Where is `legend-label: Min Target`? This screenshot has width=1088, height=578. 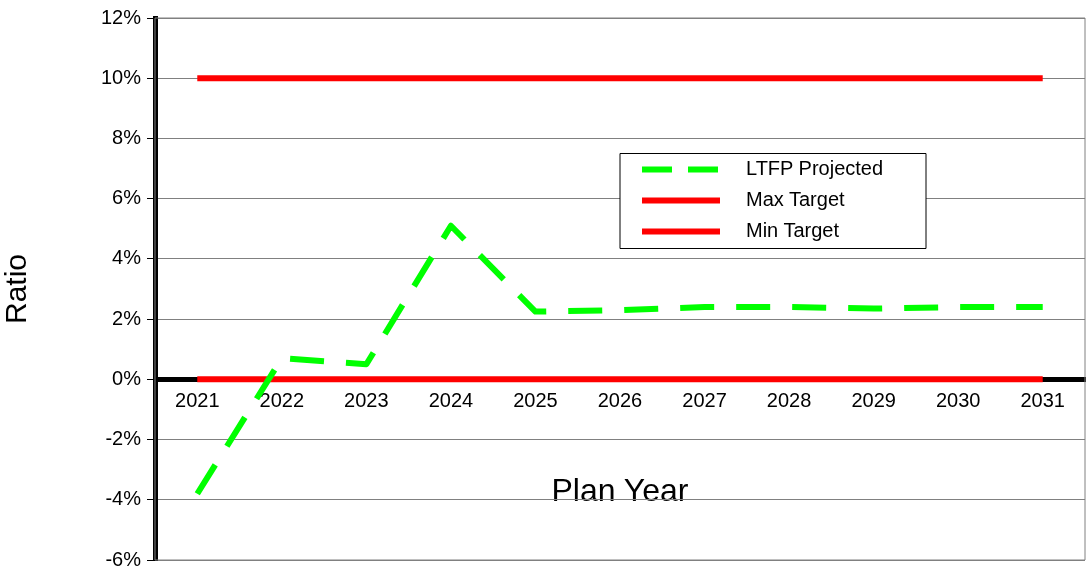 legend-label: Min Target is located at coordinates (793, 230).